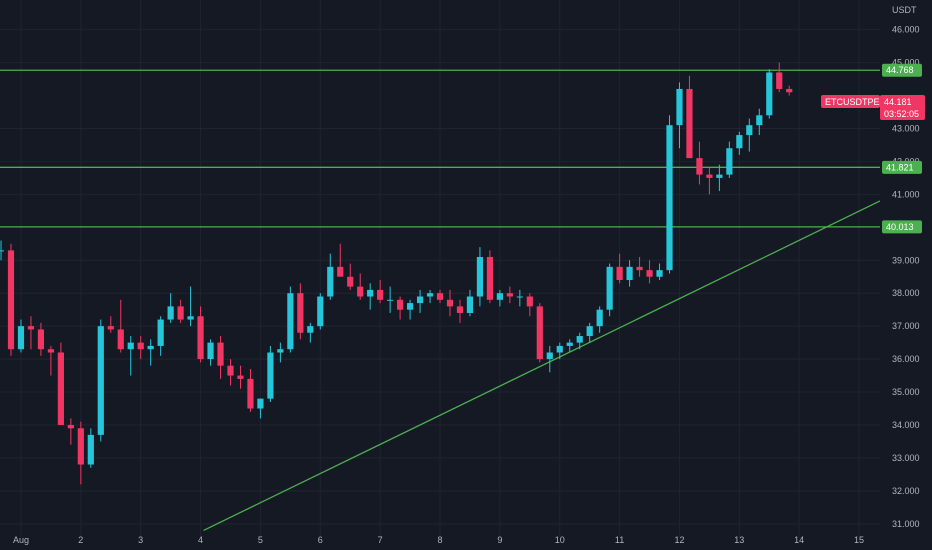 This screenshot has width=932, height=550. What do you see at coordinates (438, 540) in the screenshot?
I see `time-axis: Aug 2 3 4 5 6 7 8 9 10 11 12 13 14 15` at bounding box center [438, 540].